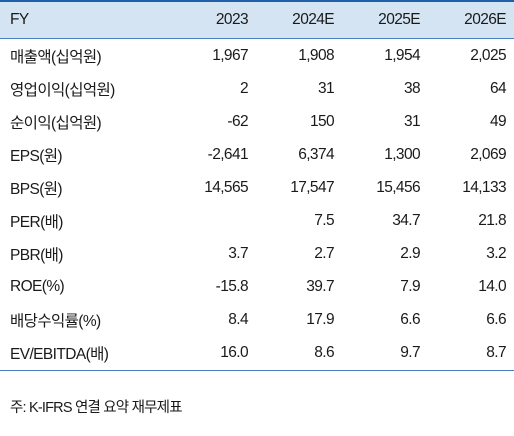 This screenshot has height=436, width=514. I want to click on value-2023: 1,967, so click(230, 55).